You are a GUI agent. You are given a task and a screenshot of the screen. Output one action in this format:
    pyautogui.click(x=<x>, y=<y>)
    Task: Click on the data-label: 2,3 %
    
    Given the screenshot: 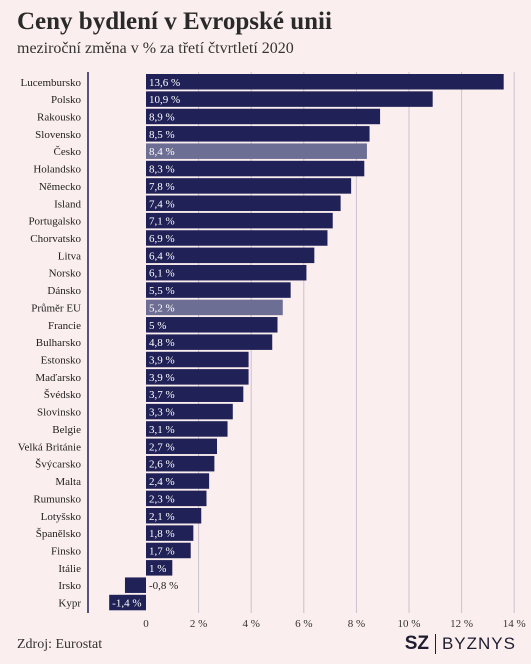 What is the action you would take?
    pyautogui.click(x=162, y=499)
    